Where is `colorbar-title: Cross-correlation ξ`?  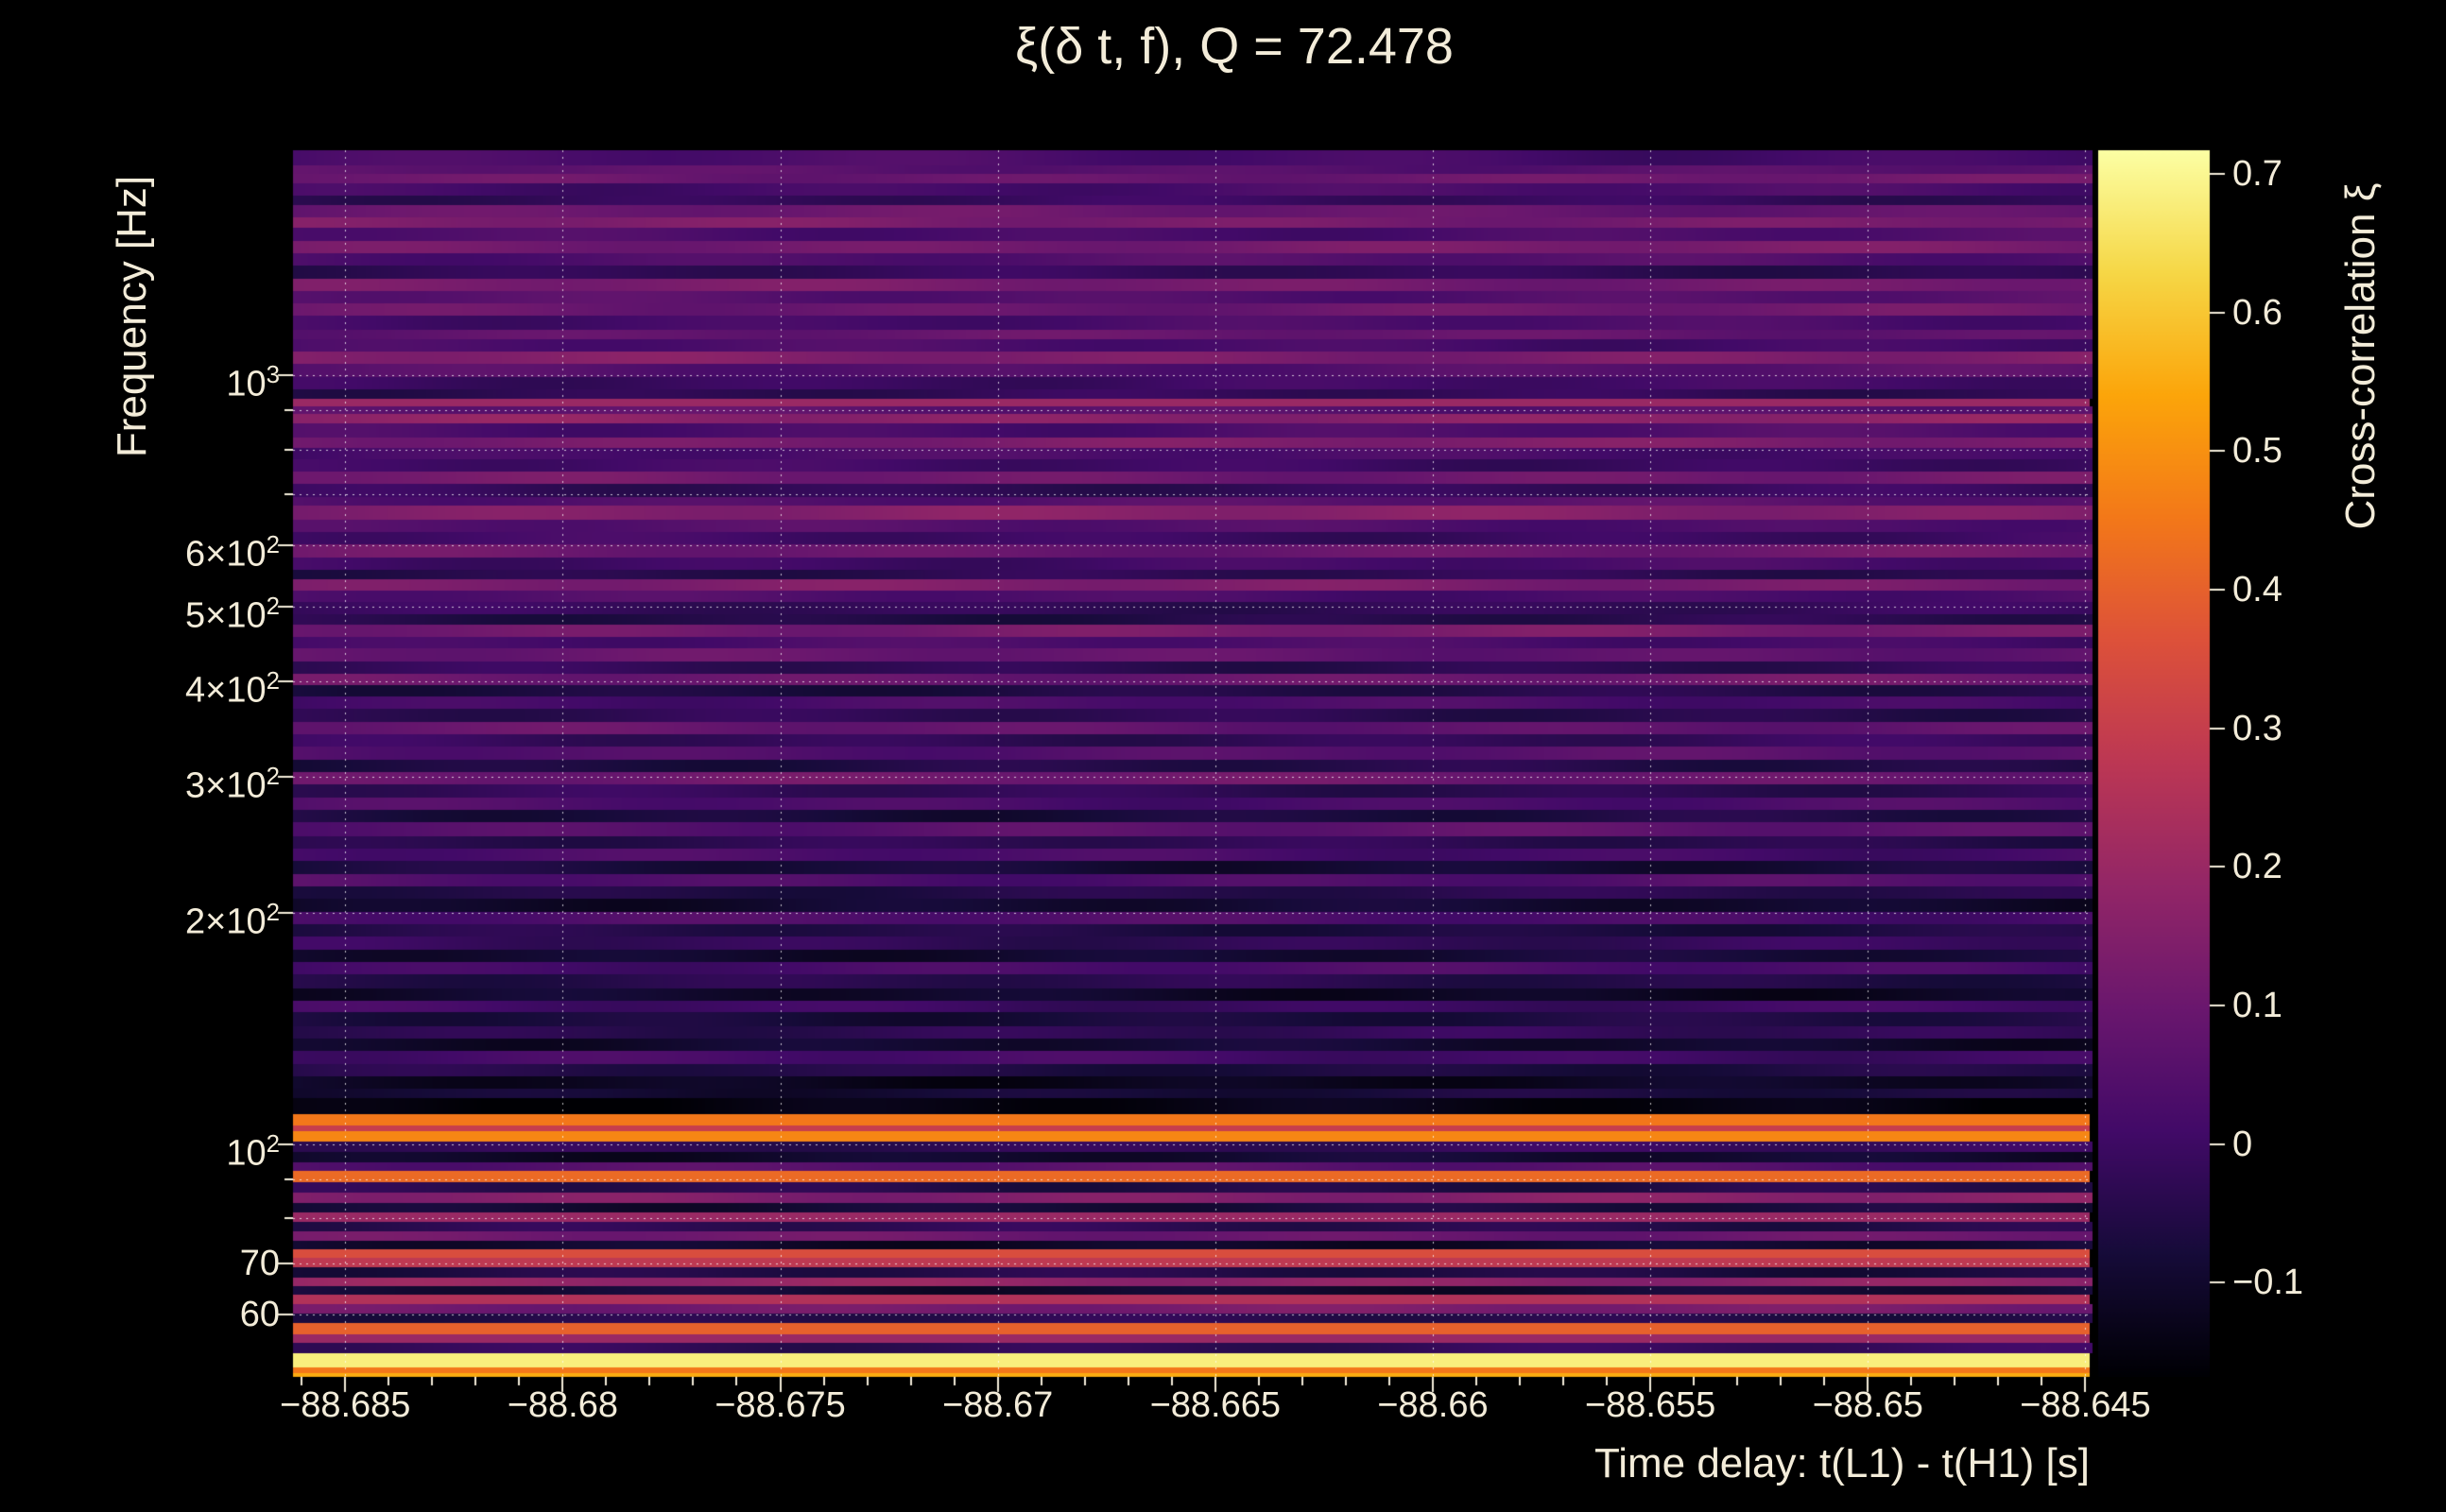
colorbar-title: Cross-correlation ξ is located at coordinates (2360, 356).